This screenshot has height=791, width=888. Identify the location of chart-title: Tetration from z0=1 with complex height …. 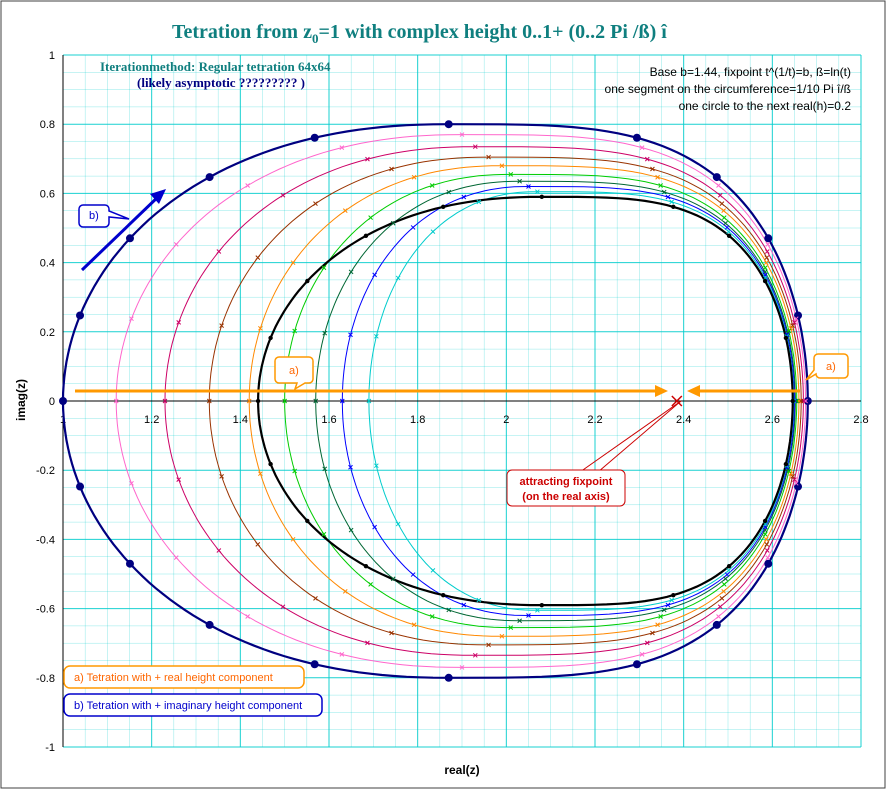
(419, 33).